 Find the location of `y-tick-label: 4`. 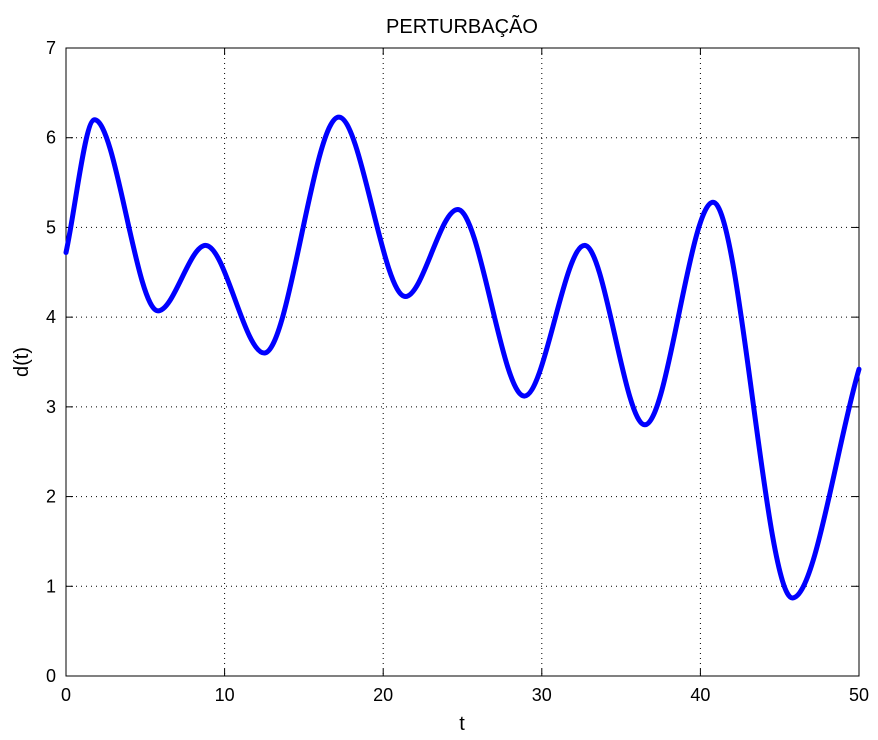

y-tick-label: 4 is located at coordinates (51, 317).